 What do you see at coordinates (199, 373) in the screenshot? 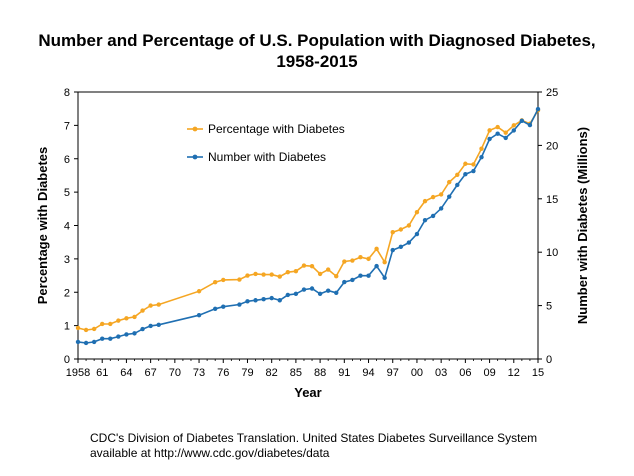
I see `x-tick-label: 73` at bounding box center [199, 373].